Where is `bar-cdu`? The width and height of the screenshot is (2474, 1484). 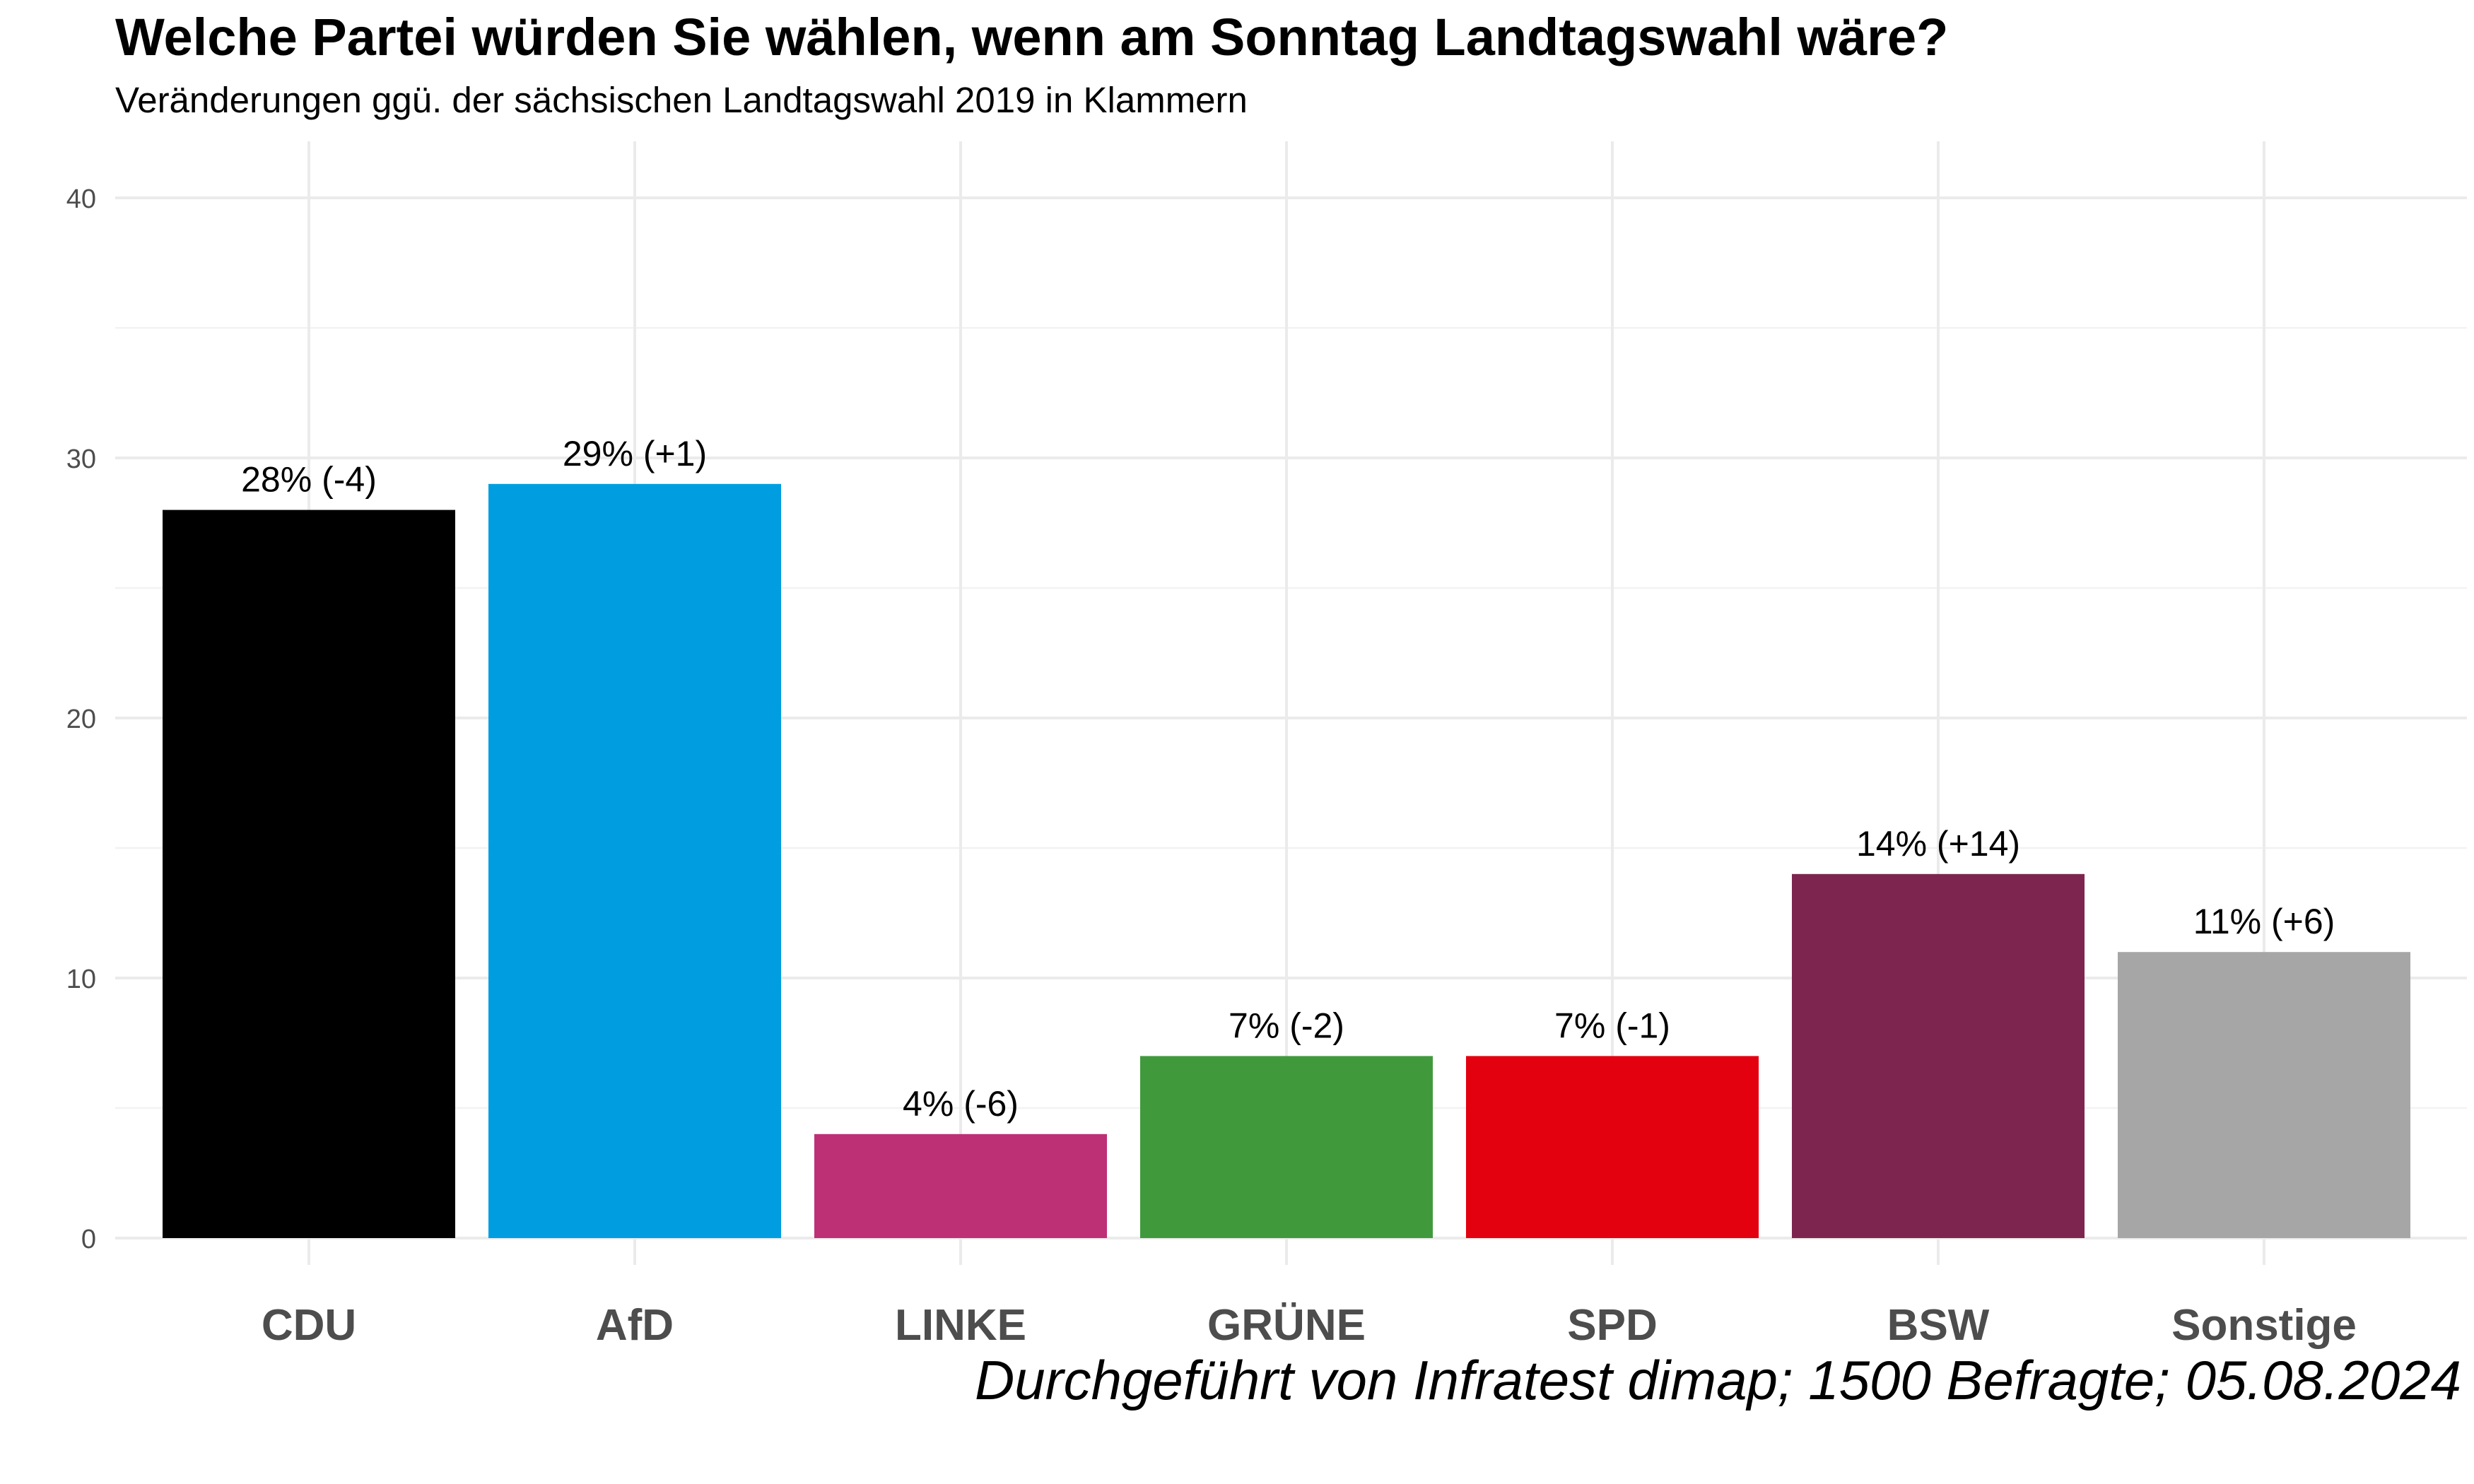
bar-cdu is located at coordinates (309, 874).